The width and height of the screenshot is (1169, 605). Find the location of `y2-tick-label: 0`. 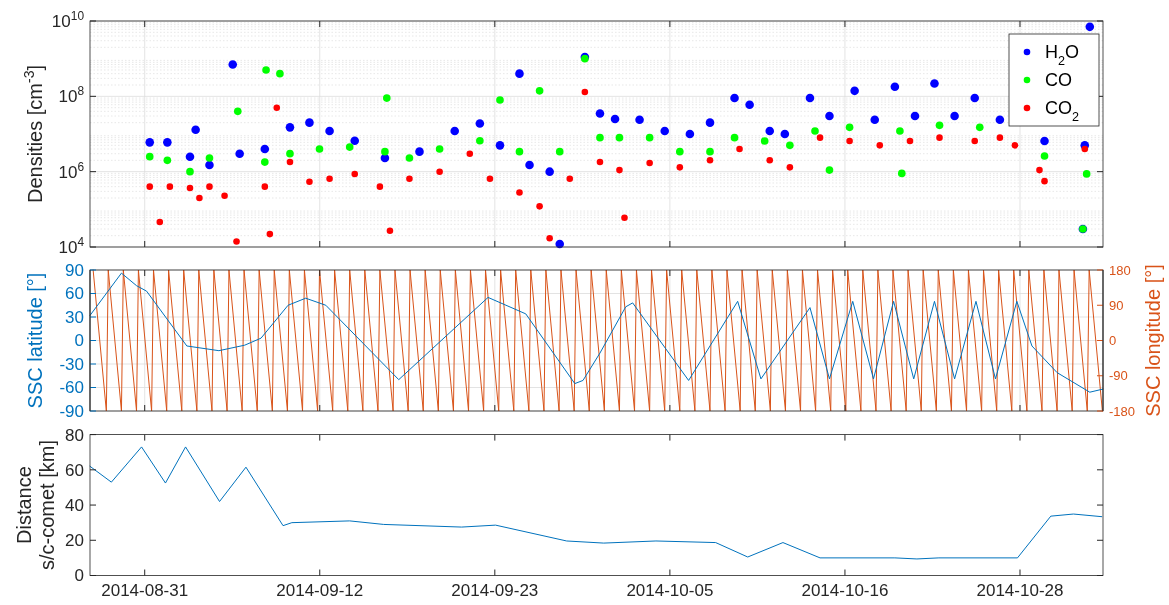

y2-tick-label: 0 is located at coordinates (1113, 341).